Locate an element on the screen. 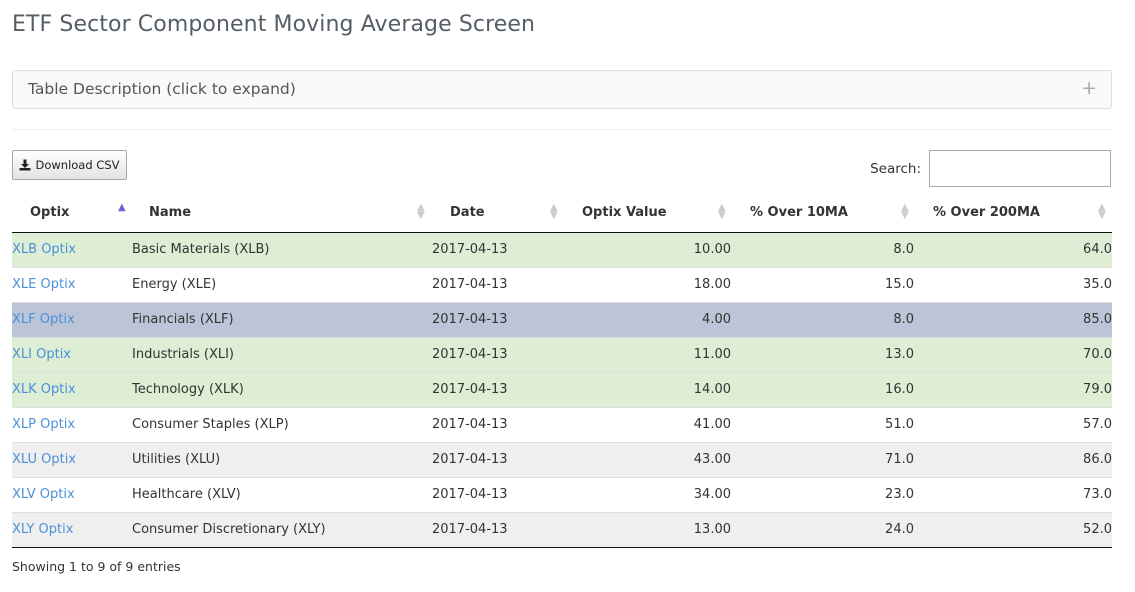  optix-value-cell: 10.00 is located at coordinates (712, 249).